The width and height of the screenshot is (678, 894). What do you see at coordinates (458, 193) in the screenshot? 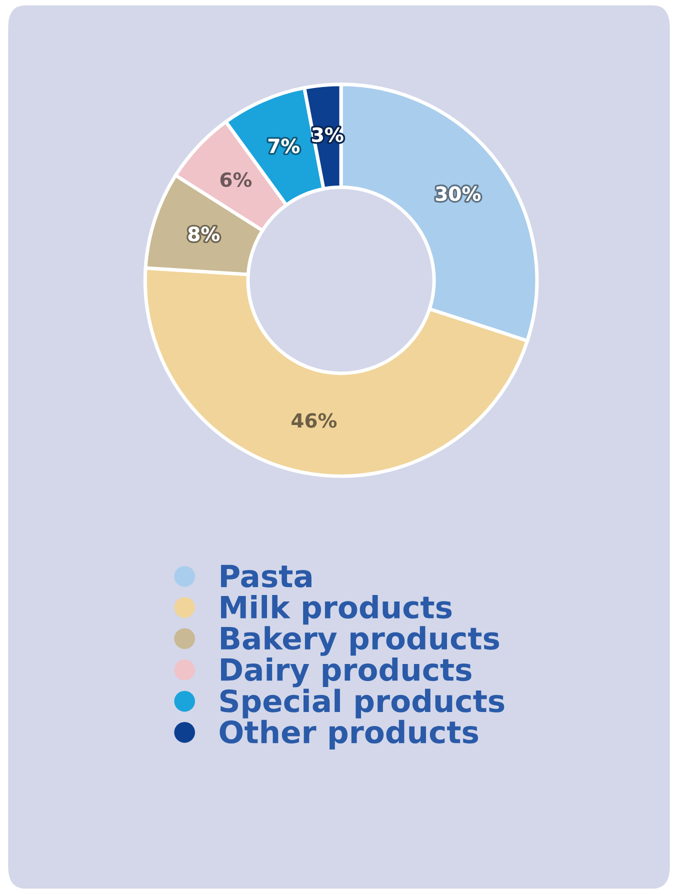
I see `data-label: 30%` at bounding box center [458, 193].